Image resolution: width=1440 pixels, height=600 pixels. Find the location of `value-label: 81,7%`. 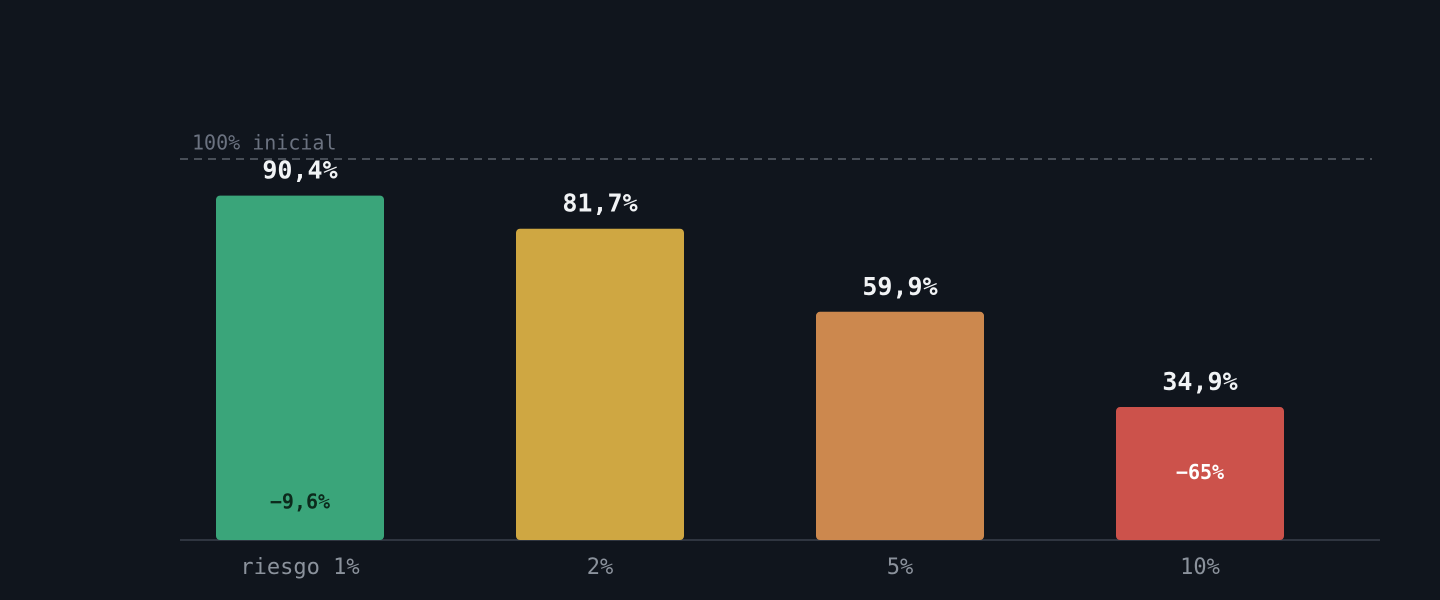

value-label: 81,7% is located at coordinates (599, 203).